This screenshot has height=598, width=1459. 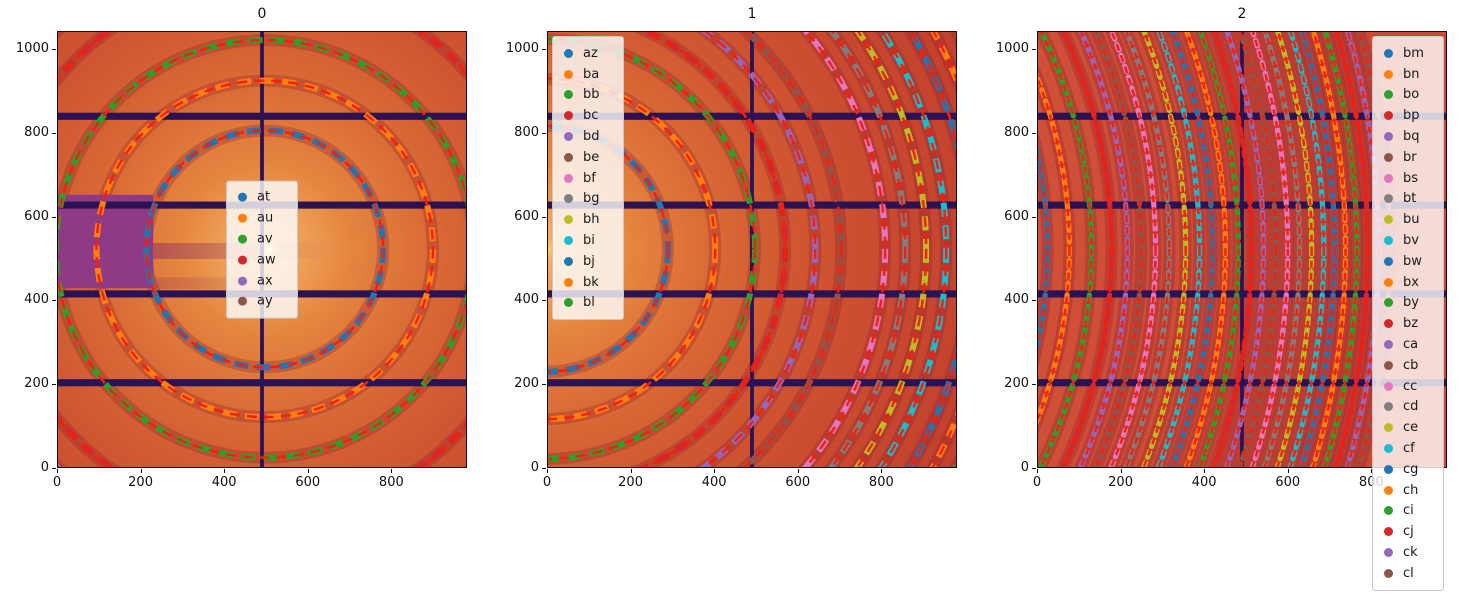 I want to click on legend-label: at, so click(x=264, y=197).